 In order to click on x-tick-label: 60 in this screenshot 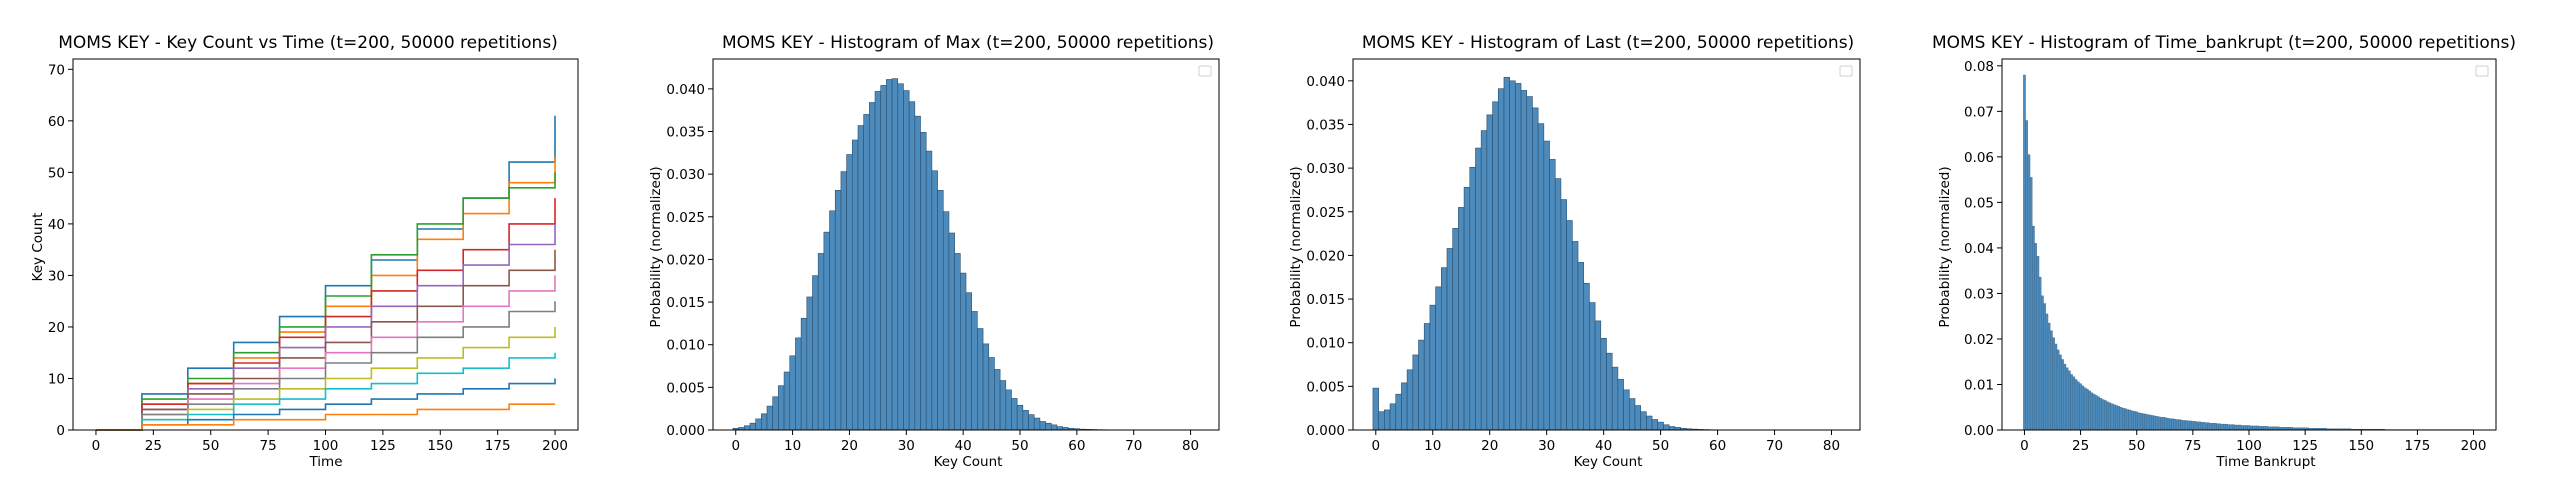, I will do `click(1076, 446)`.